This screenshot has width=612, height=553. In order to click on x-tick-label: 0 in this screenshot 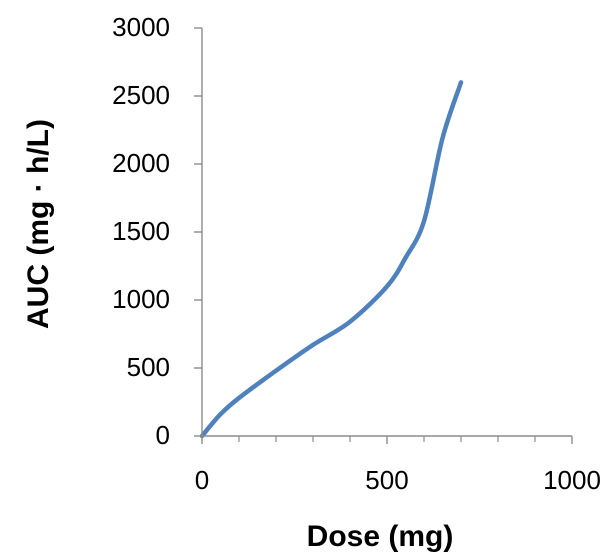, I will do `click(202, 480)`.